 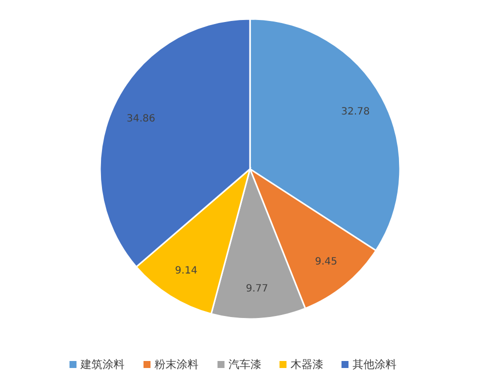 What do you see at coordinates (326, 262) in the screenshot?
I see `data-label: 9.45` at bounding box center [326, 262].